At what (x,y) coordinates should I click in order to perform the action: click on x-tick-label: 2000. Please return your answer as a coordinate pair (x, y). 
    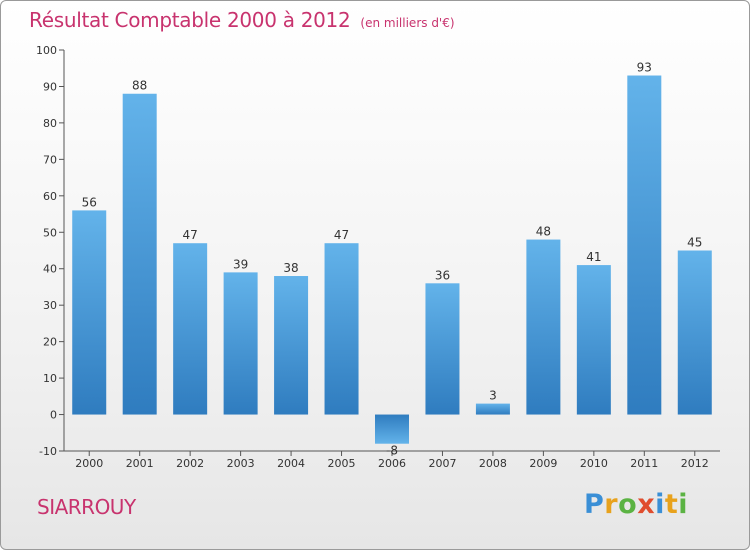
    Looking at the image, I should click on (89, 463).